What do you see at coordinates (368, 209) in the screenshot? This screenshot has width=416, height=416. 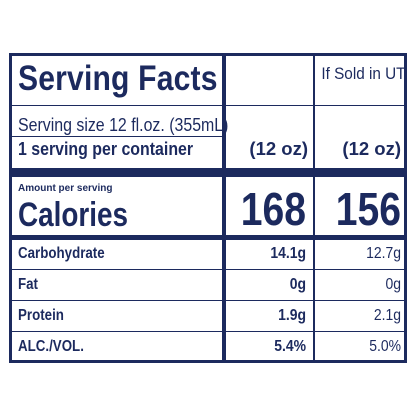 I see `calories-value-col2: 156` at bounding box center [368, 209].